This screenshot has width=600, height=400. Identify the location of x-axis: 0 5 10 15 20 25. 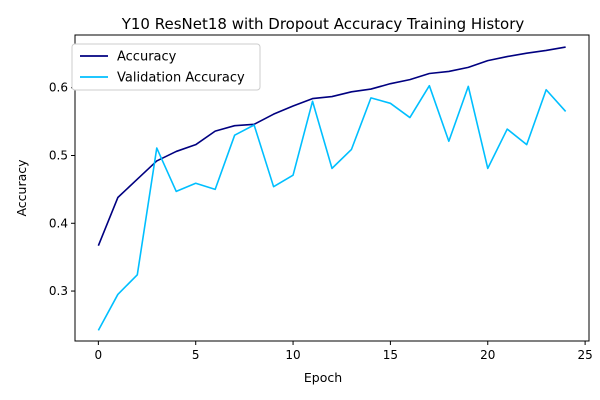
(344, 351).